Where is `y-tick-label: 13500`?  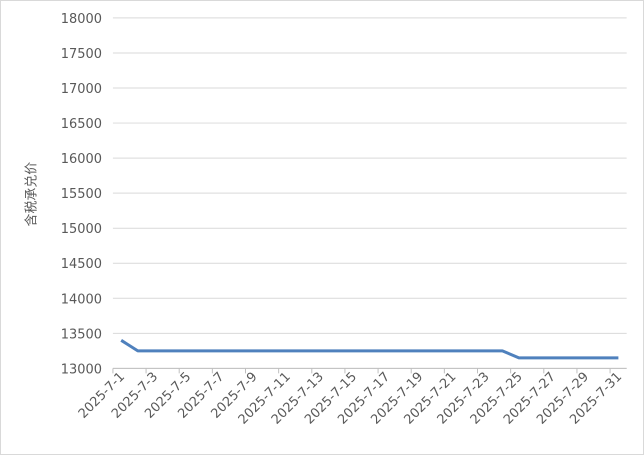 y-tick-label: 13500 is located at coordinates (81, 334).